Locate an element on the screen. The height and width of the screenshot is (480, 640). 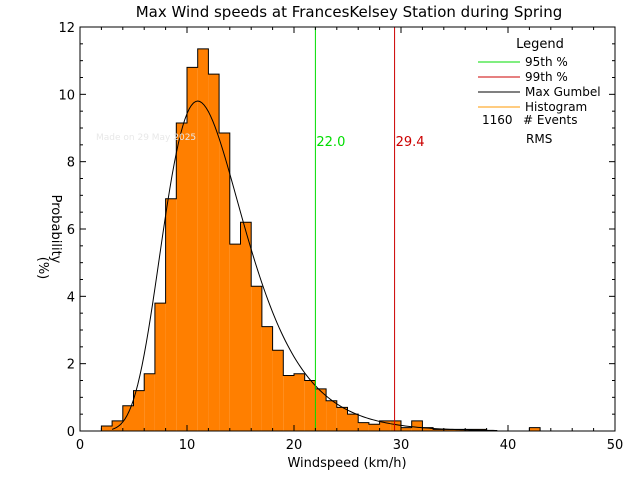
y-tick-label: 0 is located at coordinates (71, 432).